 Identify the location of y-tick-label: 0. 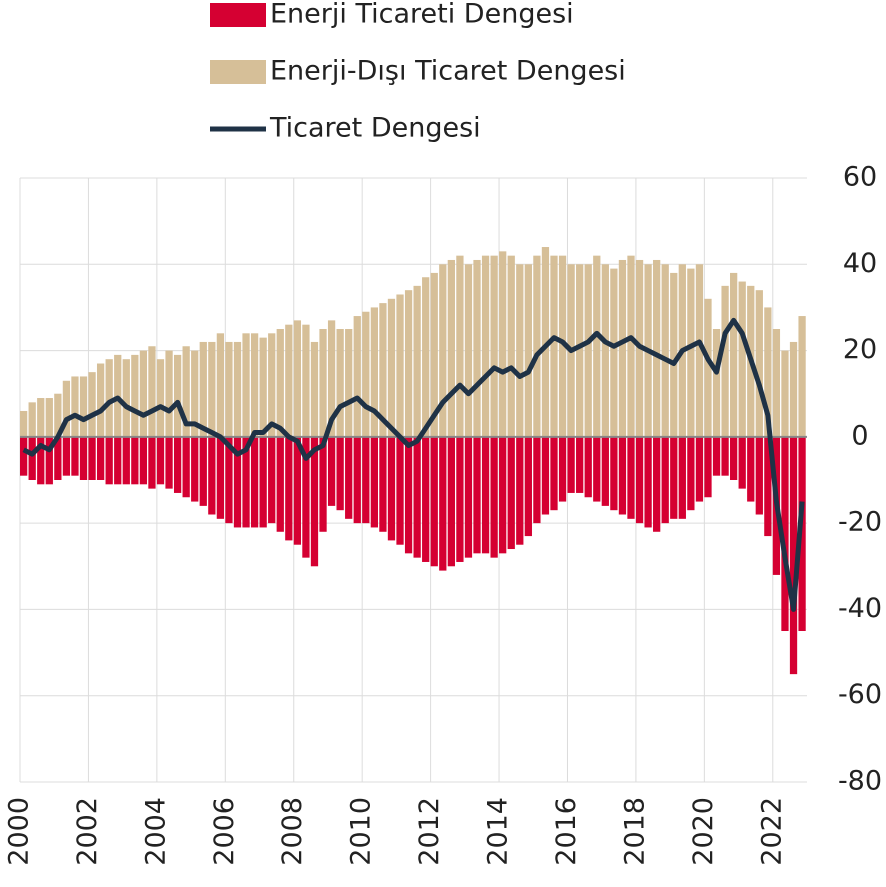
(859, 435).